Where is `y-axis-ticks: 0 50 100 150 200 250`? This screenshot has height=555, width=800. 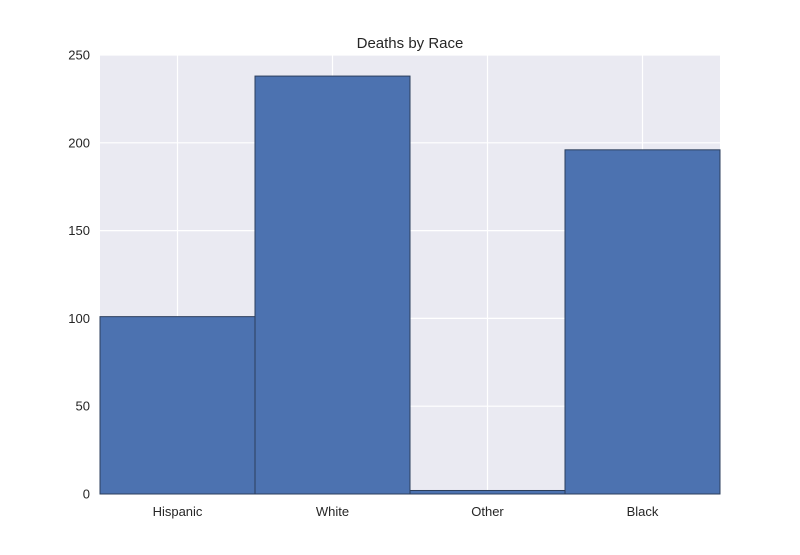
y-axis-ticks: 0 50 100 150 200 250 is located at coordinates (79, 275).